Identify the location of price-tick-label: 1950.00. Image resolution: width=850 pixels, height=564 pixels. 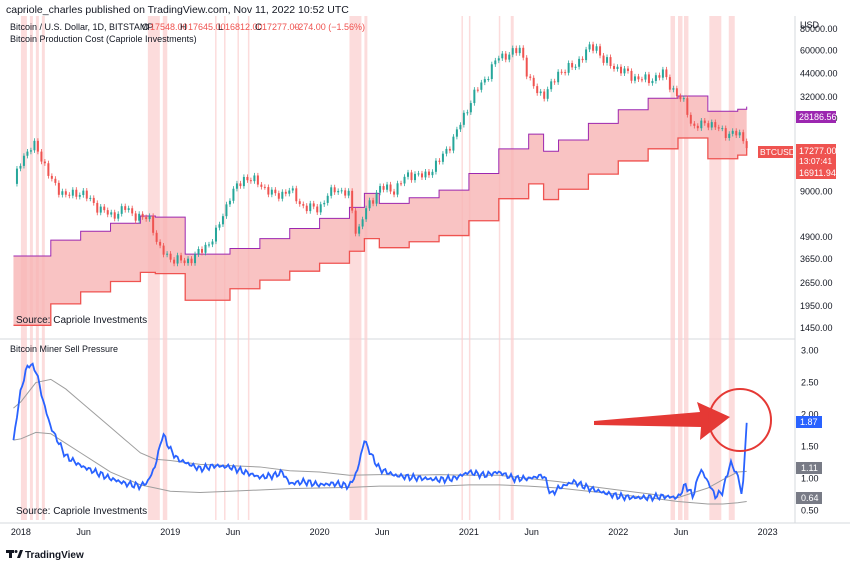
(816, 306).